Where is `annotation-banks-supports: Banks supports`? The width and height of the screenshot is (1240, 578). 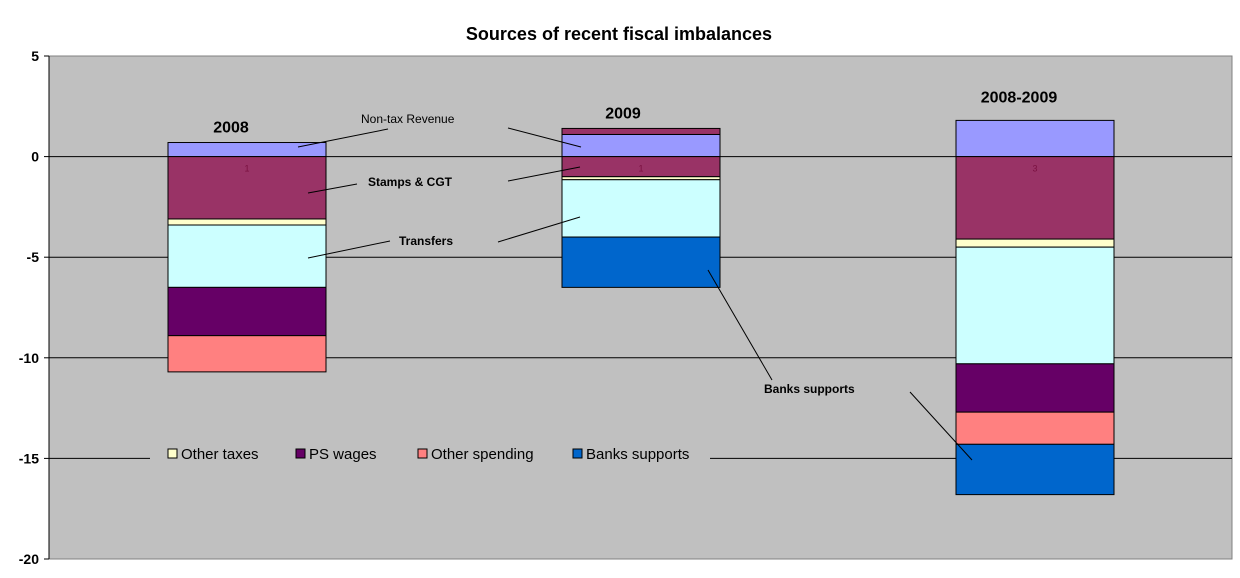 annotation-banks-supports: Banks supports is located at coordinates (809, 389).